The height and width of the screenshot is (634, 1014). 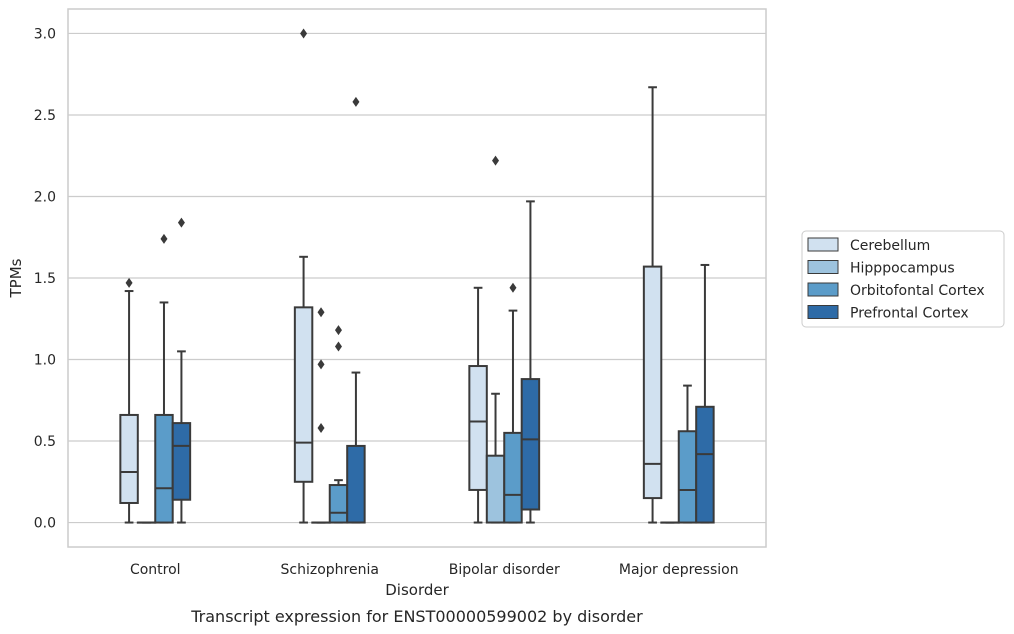 I want to click on box-prefrontal-cortex-control, so click(x=181, y=370).